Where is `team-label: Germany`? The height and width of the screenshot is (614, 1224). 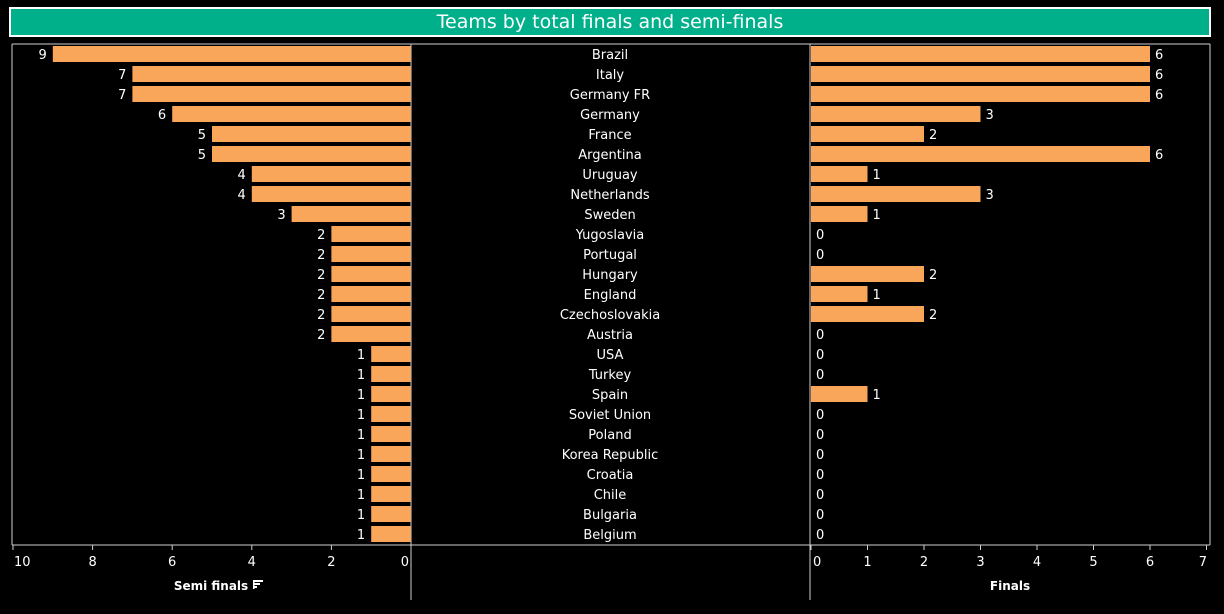
team-label: Germany is located at coordinates (610, 115).